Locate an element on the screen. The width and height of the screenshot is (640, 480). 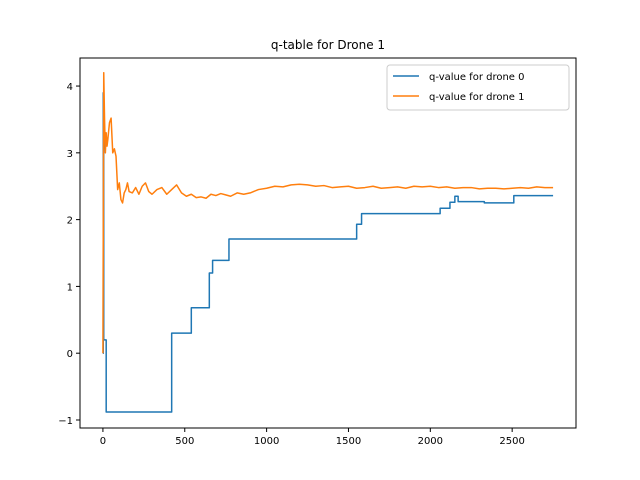
x-tick-label: 2000 is located at coordinates (430, 441).